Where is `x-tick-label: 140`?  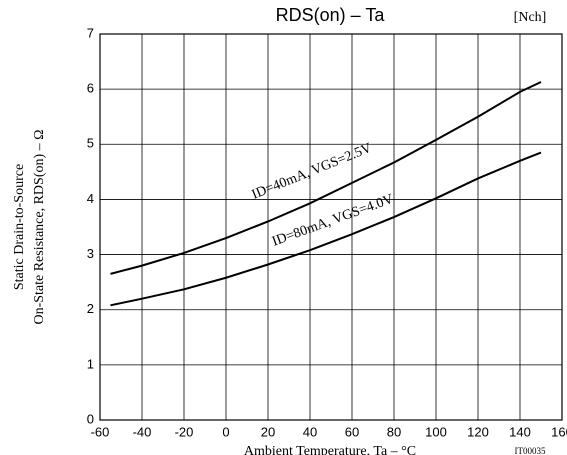
x-tick-label: 140 is located at coordinates (520, 431).